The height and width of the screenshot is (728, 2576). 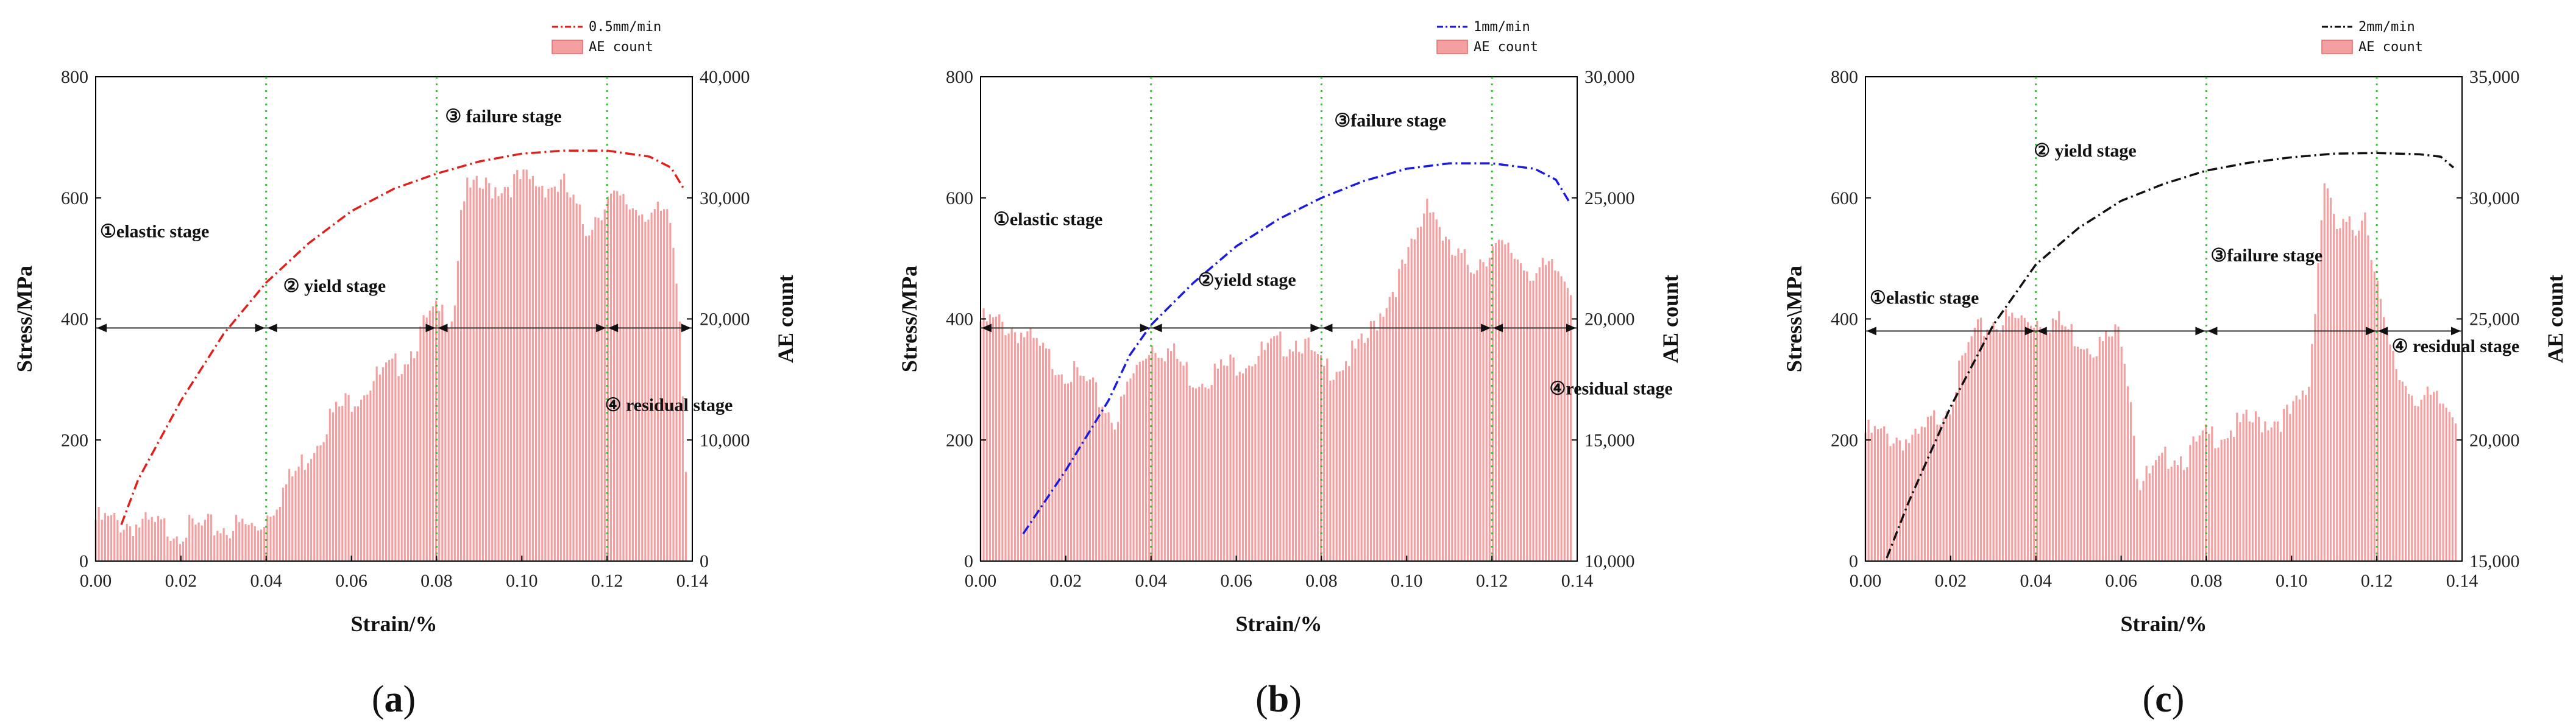 What do you see at coordinates (1845, 440) in the screenshot?
I see `y-left-tick-label: 200` at bounding box center [1845, 440].